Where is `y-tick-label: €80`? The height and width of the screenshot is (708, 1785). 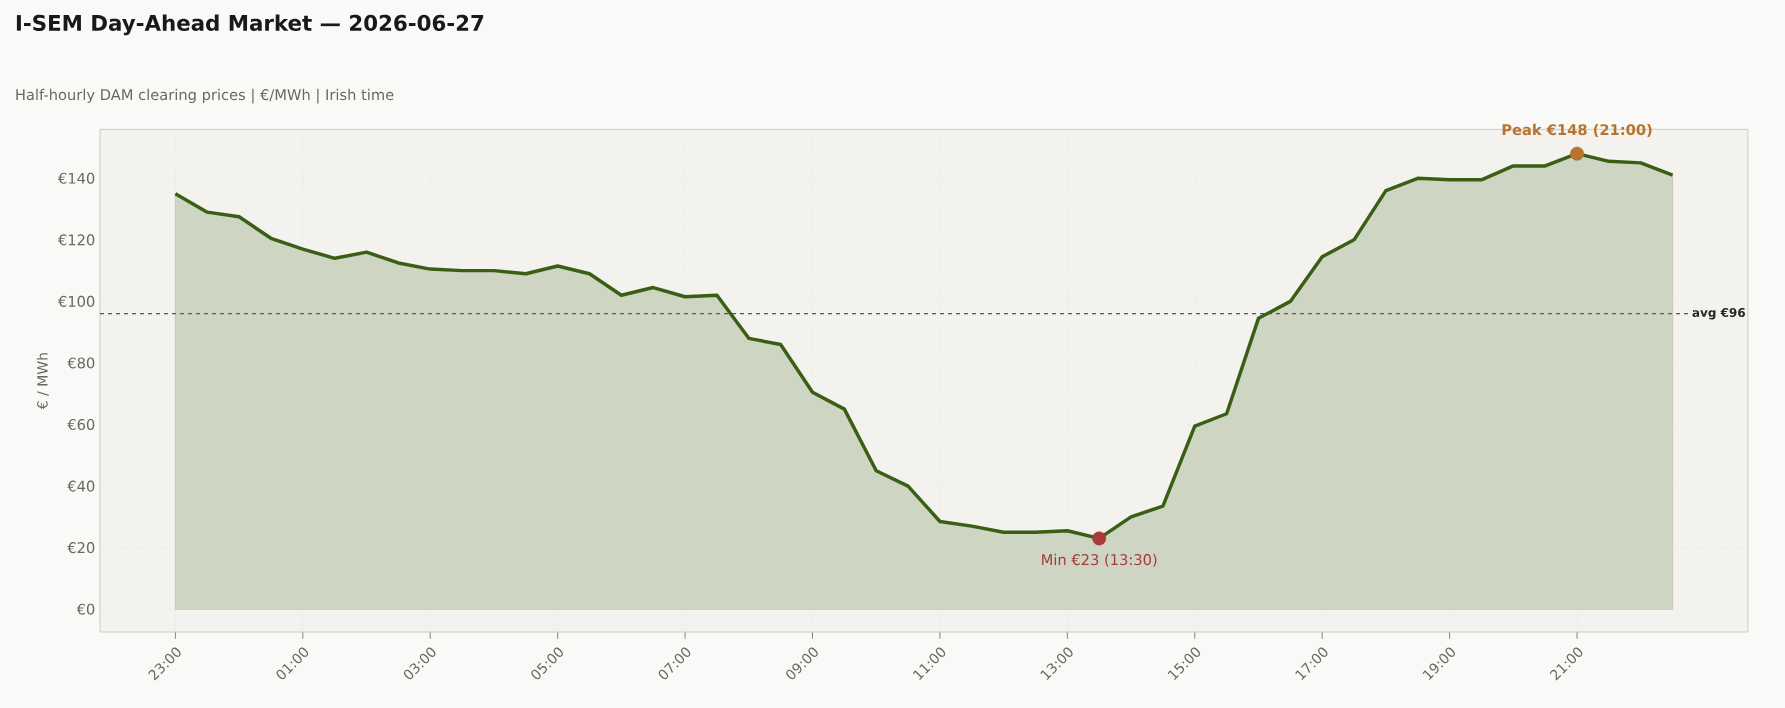 y-tick-label: €80 is located at coordinates (81, 363).